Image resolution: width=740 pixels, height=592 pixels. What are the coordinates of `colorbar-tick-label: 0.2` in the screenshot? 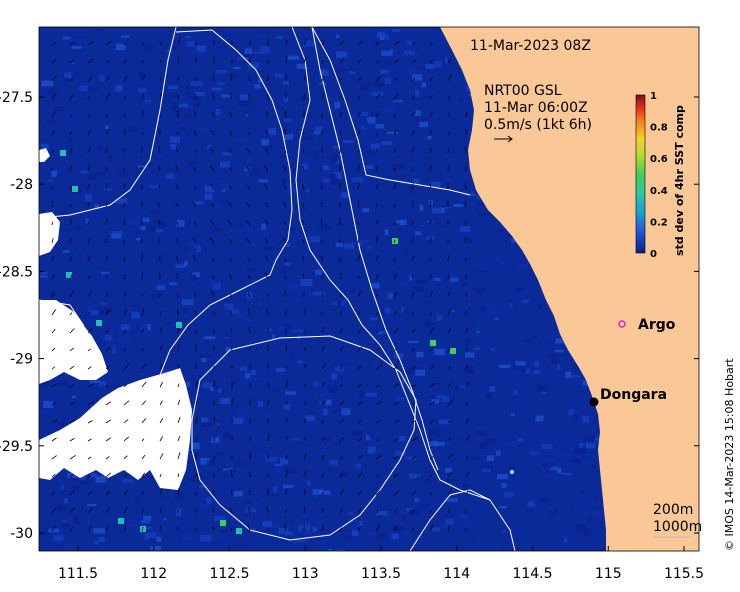 It's located at (659, 222).